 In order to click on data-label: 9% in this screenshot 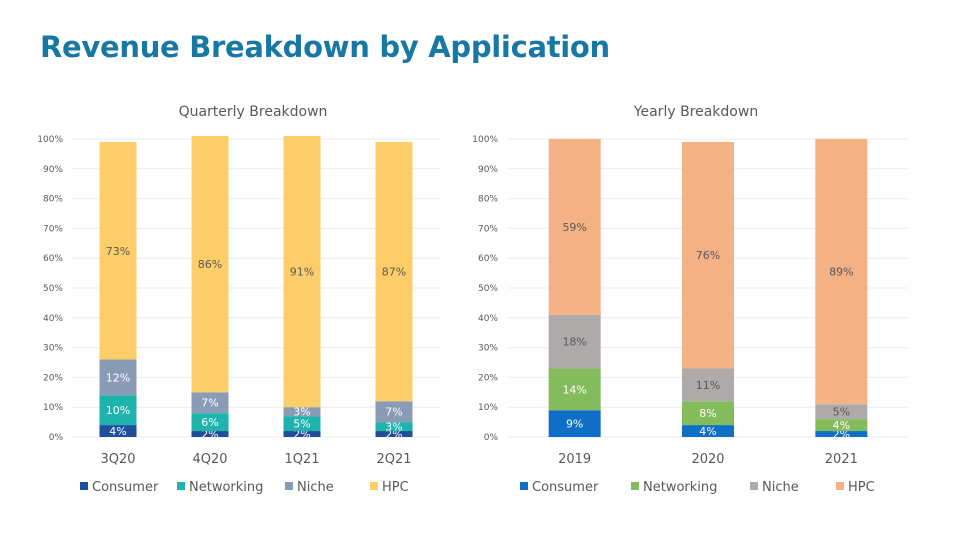, I will do `click(574, 424)`.